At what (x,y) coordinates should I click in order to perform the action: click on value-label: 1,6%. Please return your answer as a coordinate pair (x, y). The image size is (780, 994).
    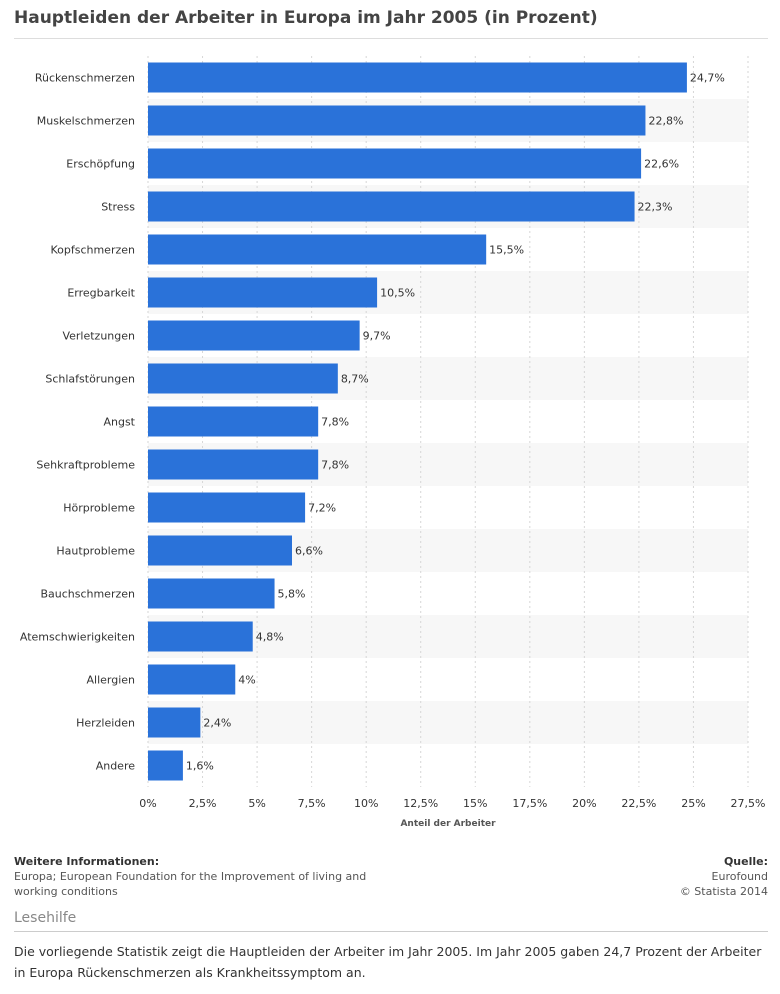
    Looking at the image, I should click on (200, 766).